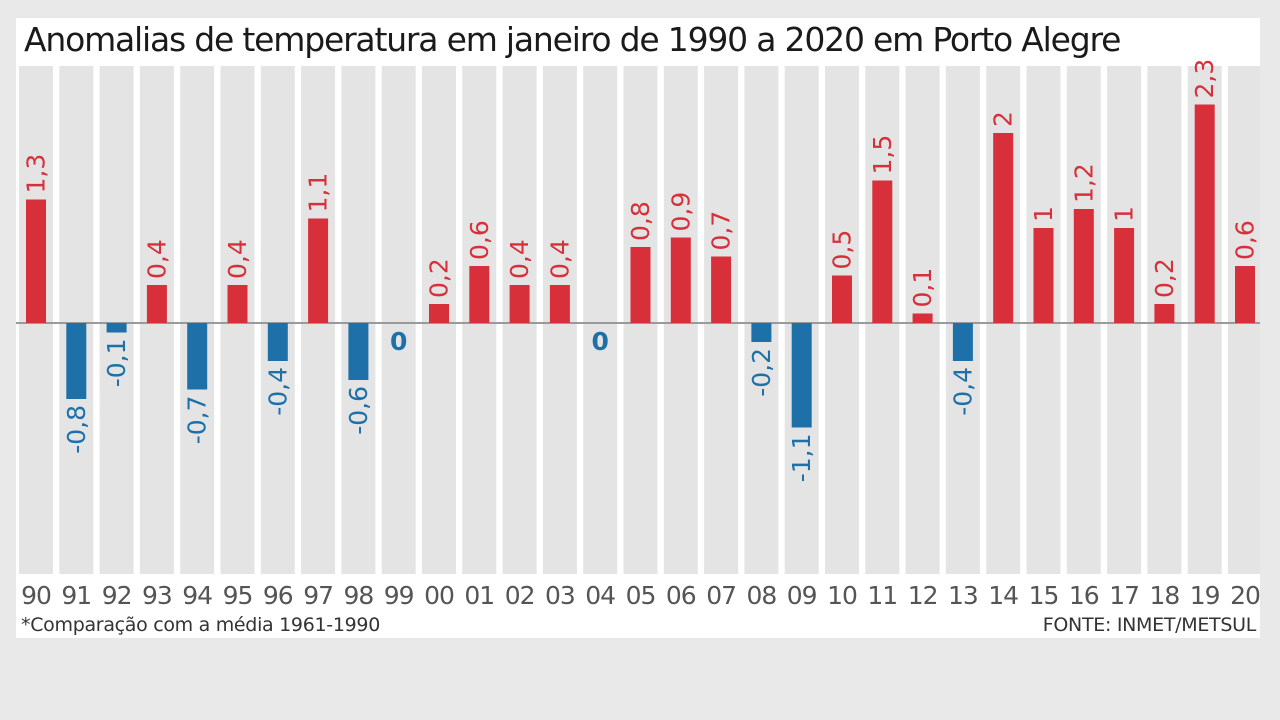 This screenshot has width=1280, height=720. What do you see at coordinates (439, 595) in the screenshot?
I see `x-tick-label: 00` at bounding box center [439, 595].